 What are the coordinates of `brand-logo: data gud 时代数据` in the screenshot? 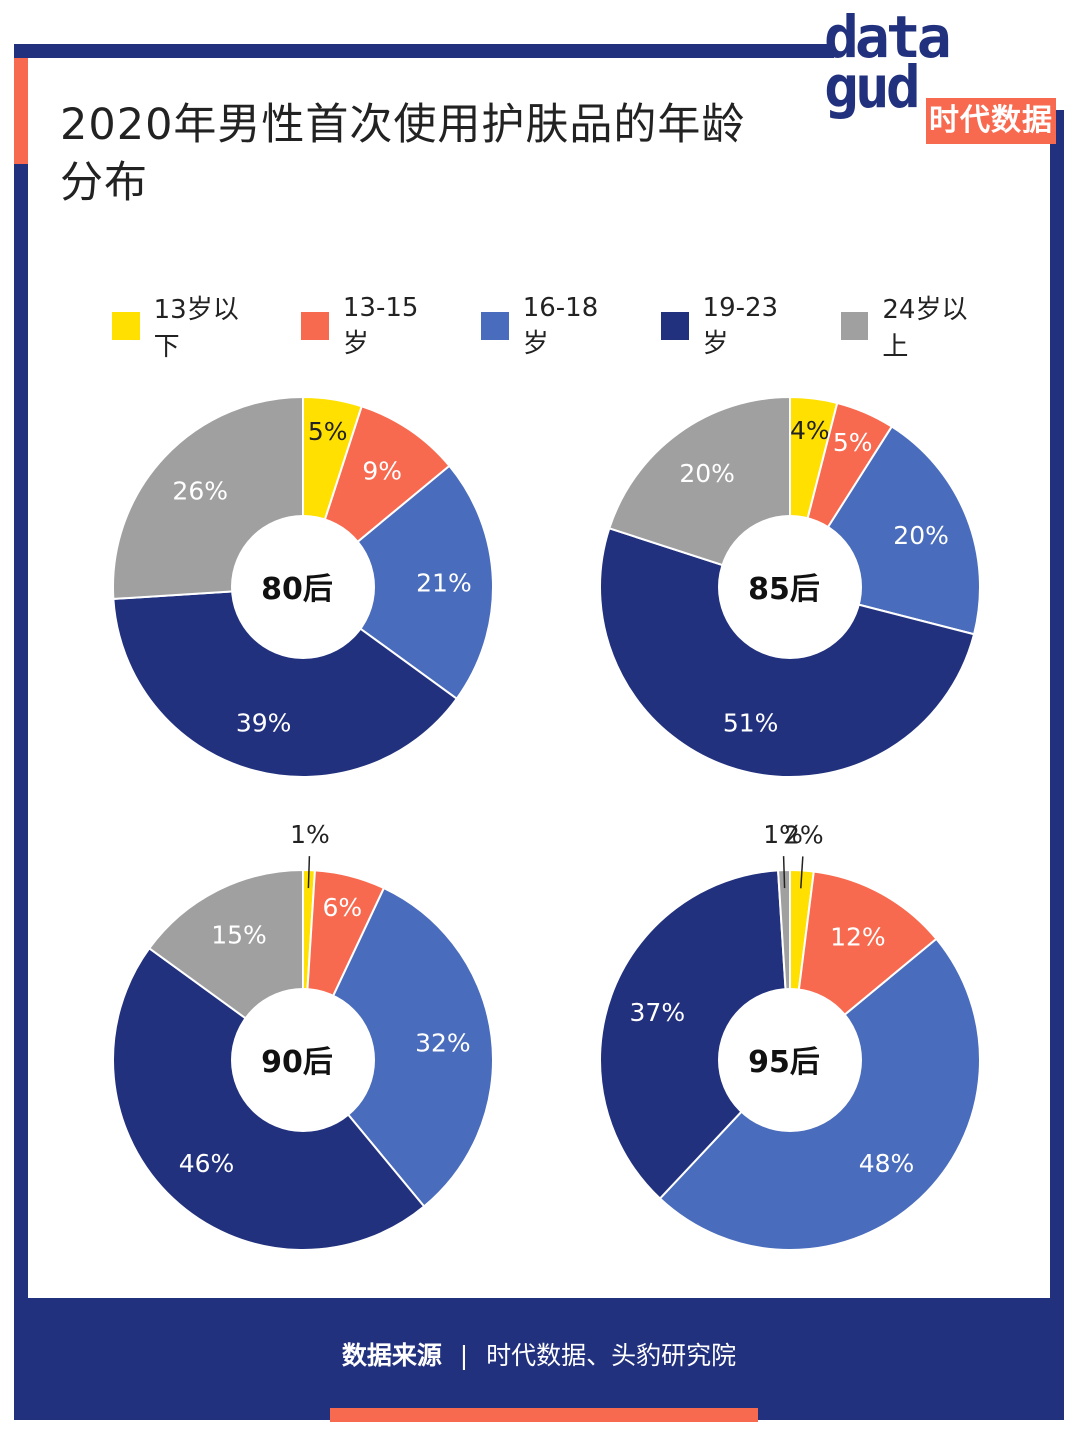 It's located at (941, 85).